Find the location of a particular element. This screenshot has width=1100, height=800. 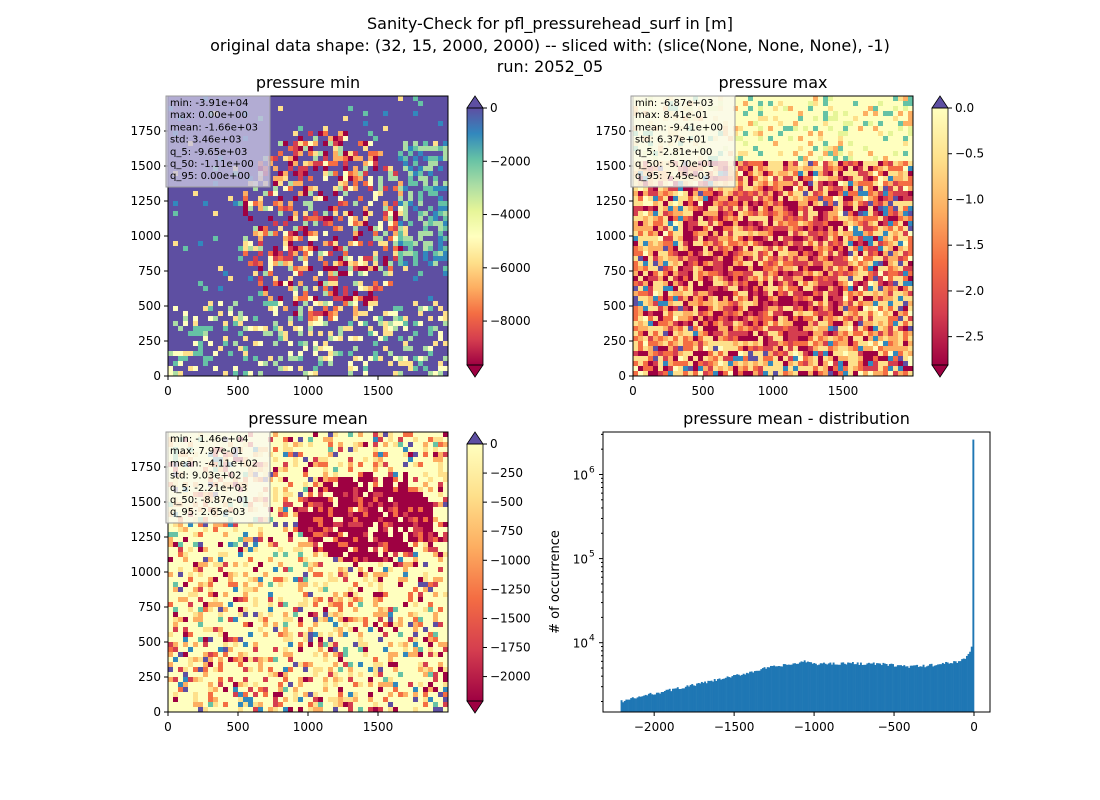

colorbar-tick-label: −2.0 is located at coordinates (969, 291).